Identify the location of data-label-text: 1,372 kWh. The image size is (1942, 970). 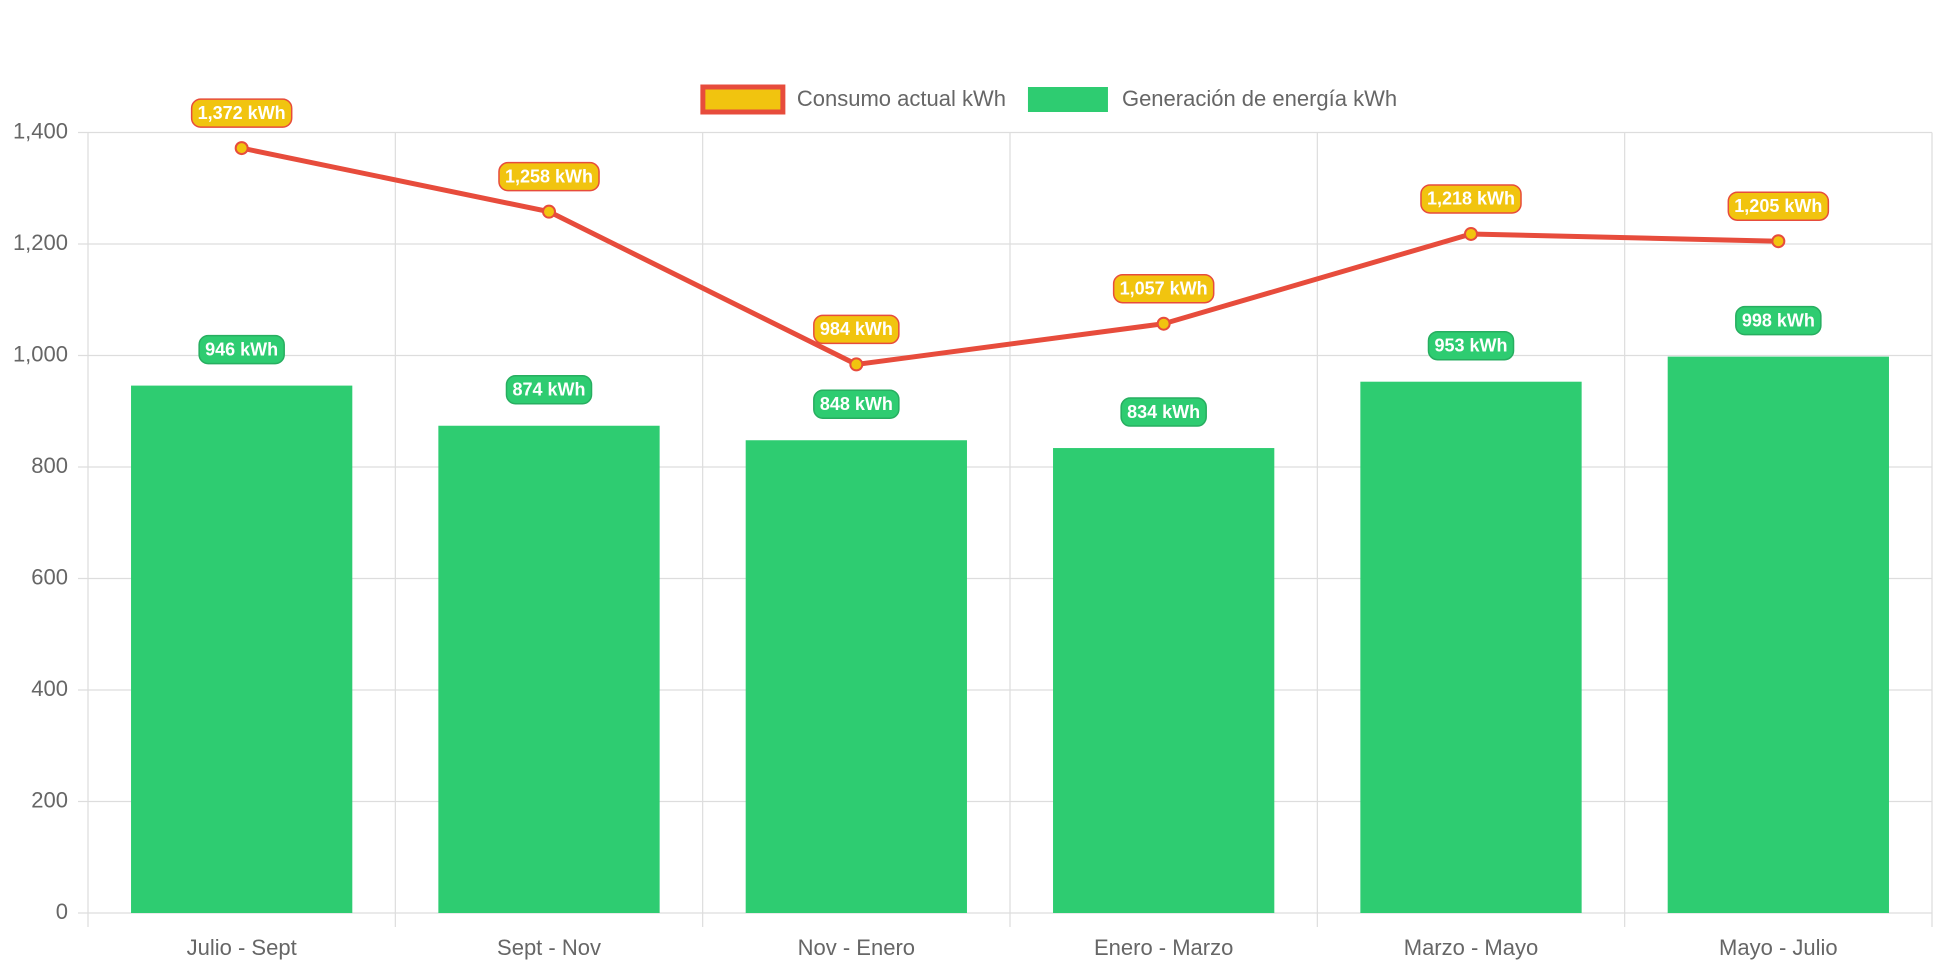
(242, 113).